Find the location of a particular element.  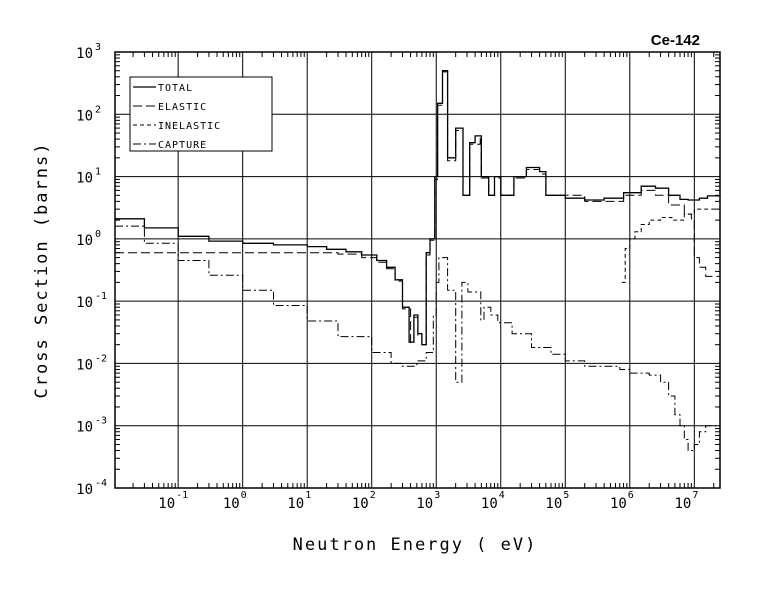

legend-label-capture: CAPTURE is located at coordinates (182, 145).